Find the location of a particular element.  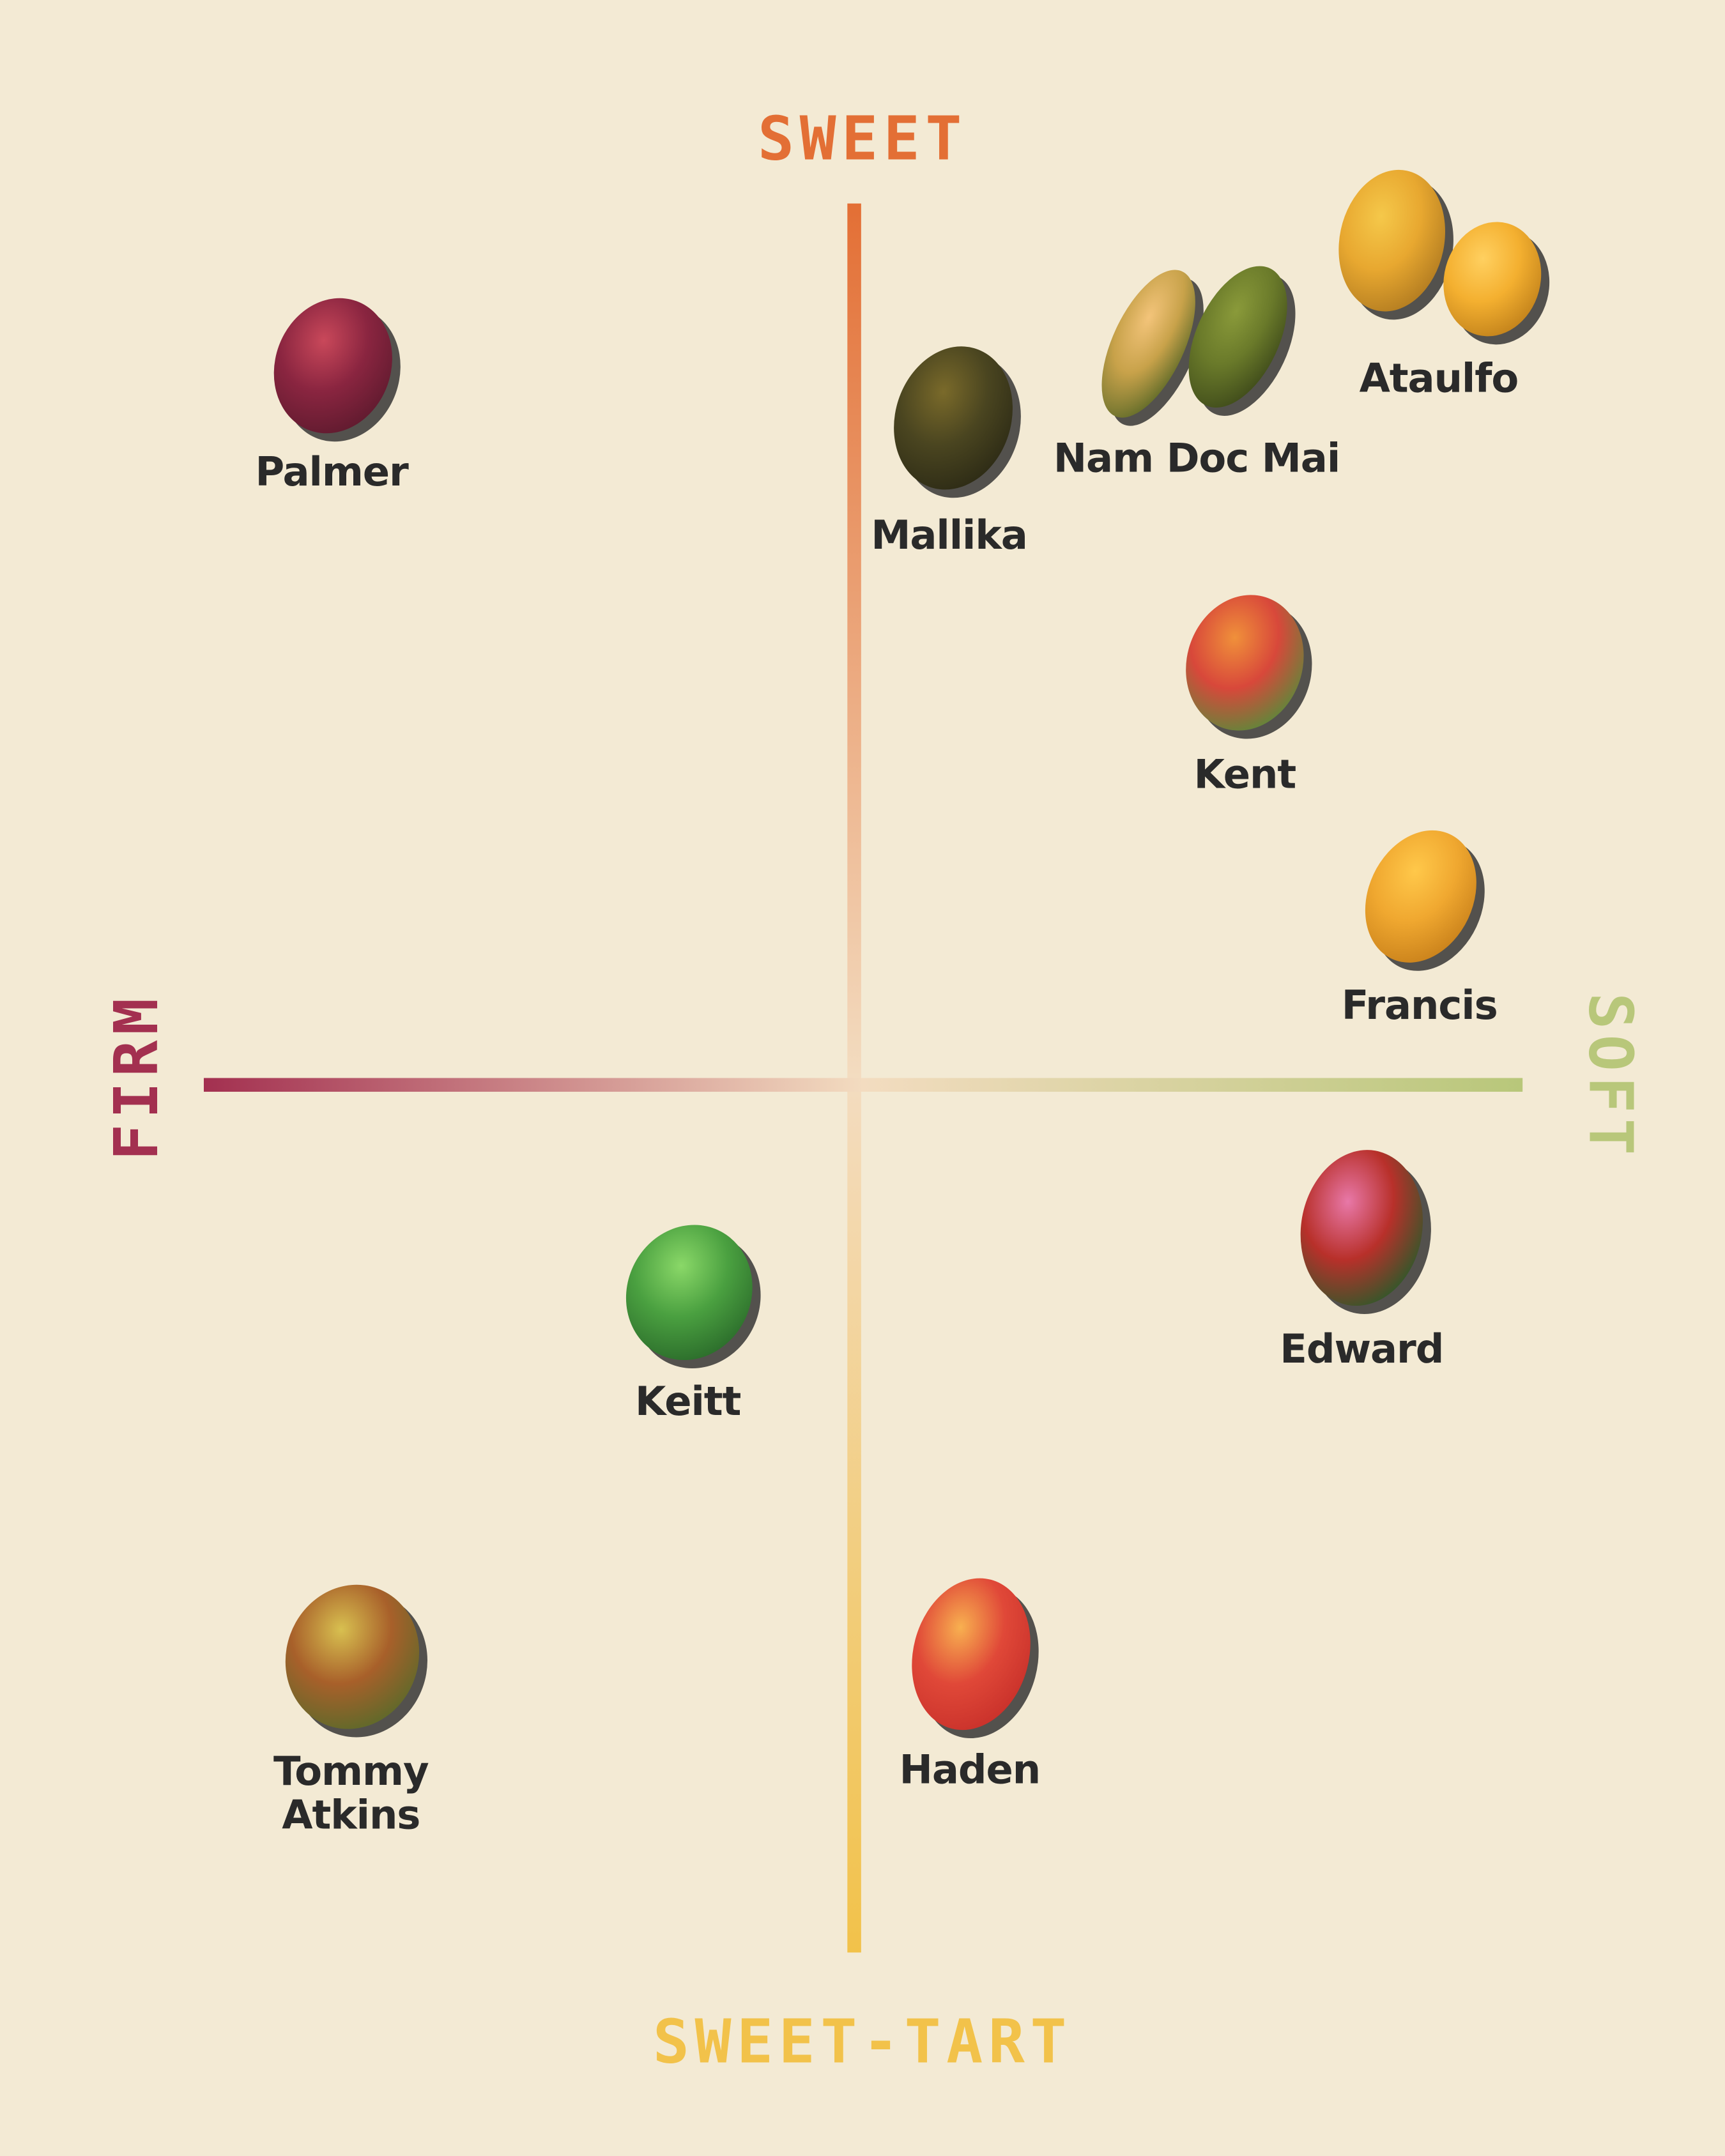

mango-name: Ataulfo is located at coordinates (1439, 378).